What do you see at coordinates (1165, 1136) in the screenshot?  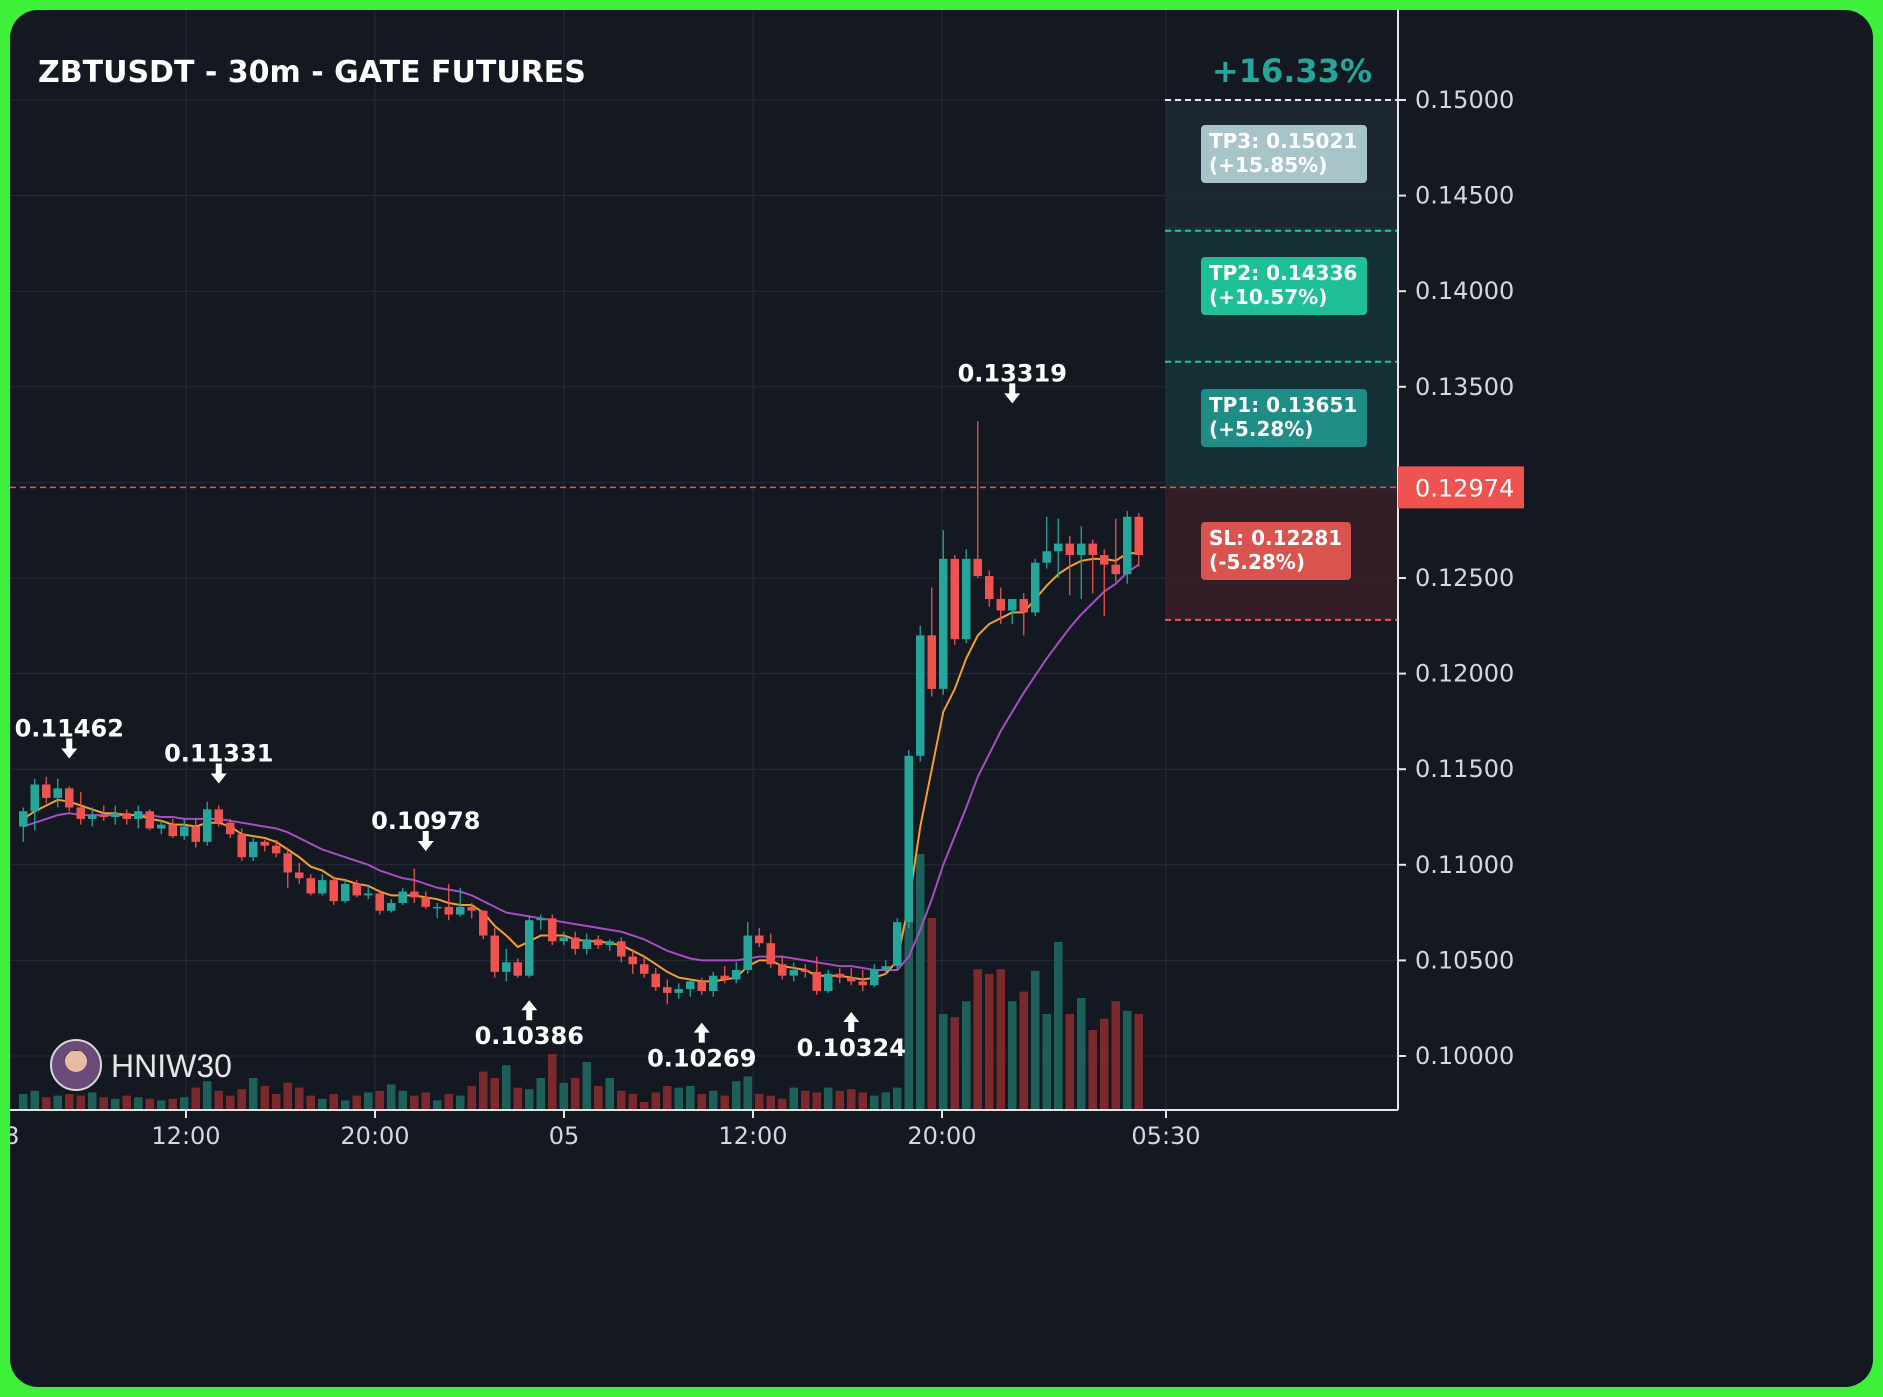 I see `x-tick-label: 05:30` at bounding box center [1165, 1136].